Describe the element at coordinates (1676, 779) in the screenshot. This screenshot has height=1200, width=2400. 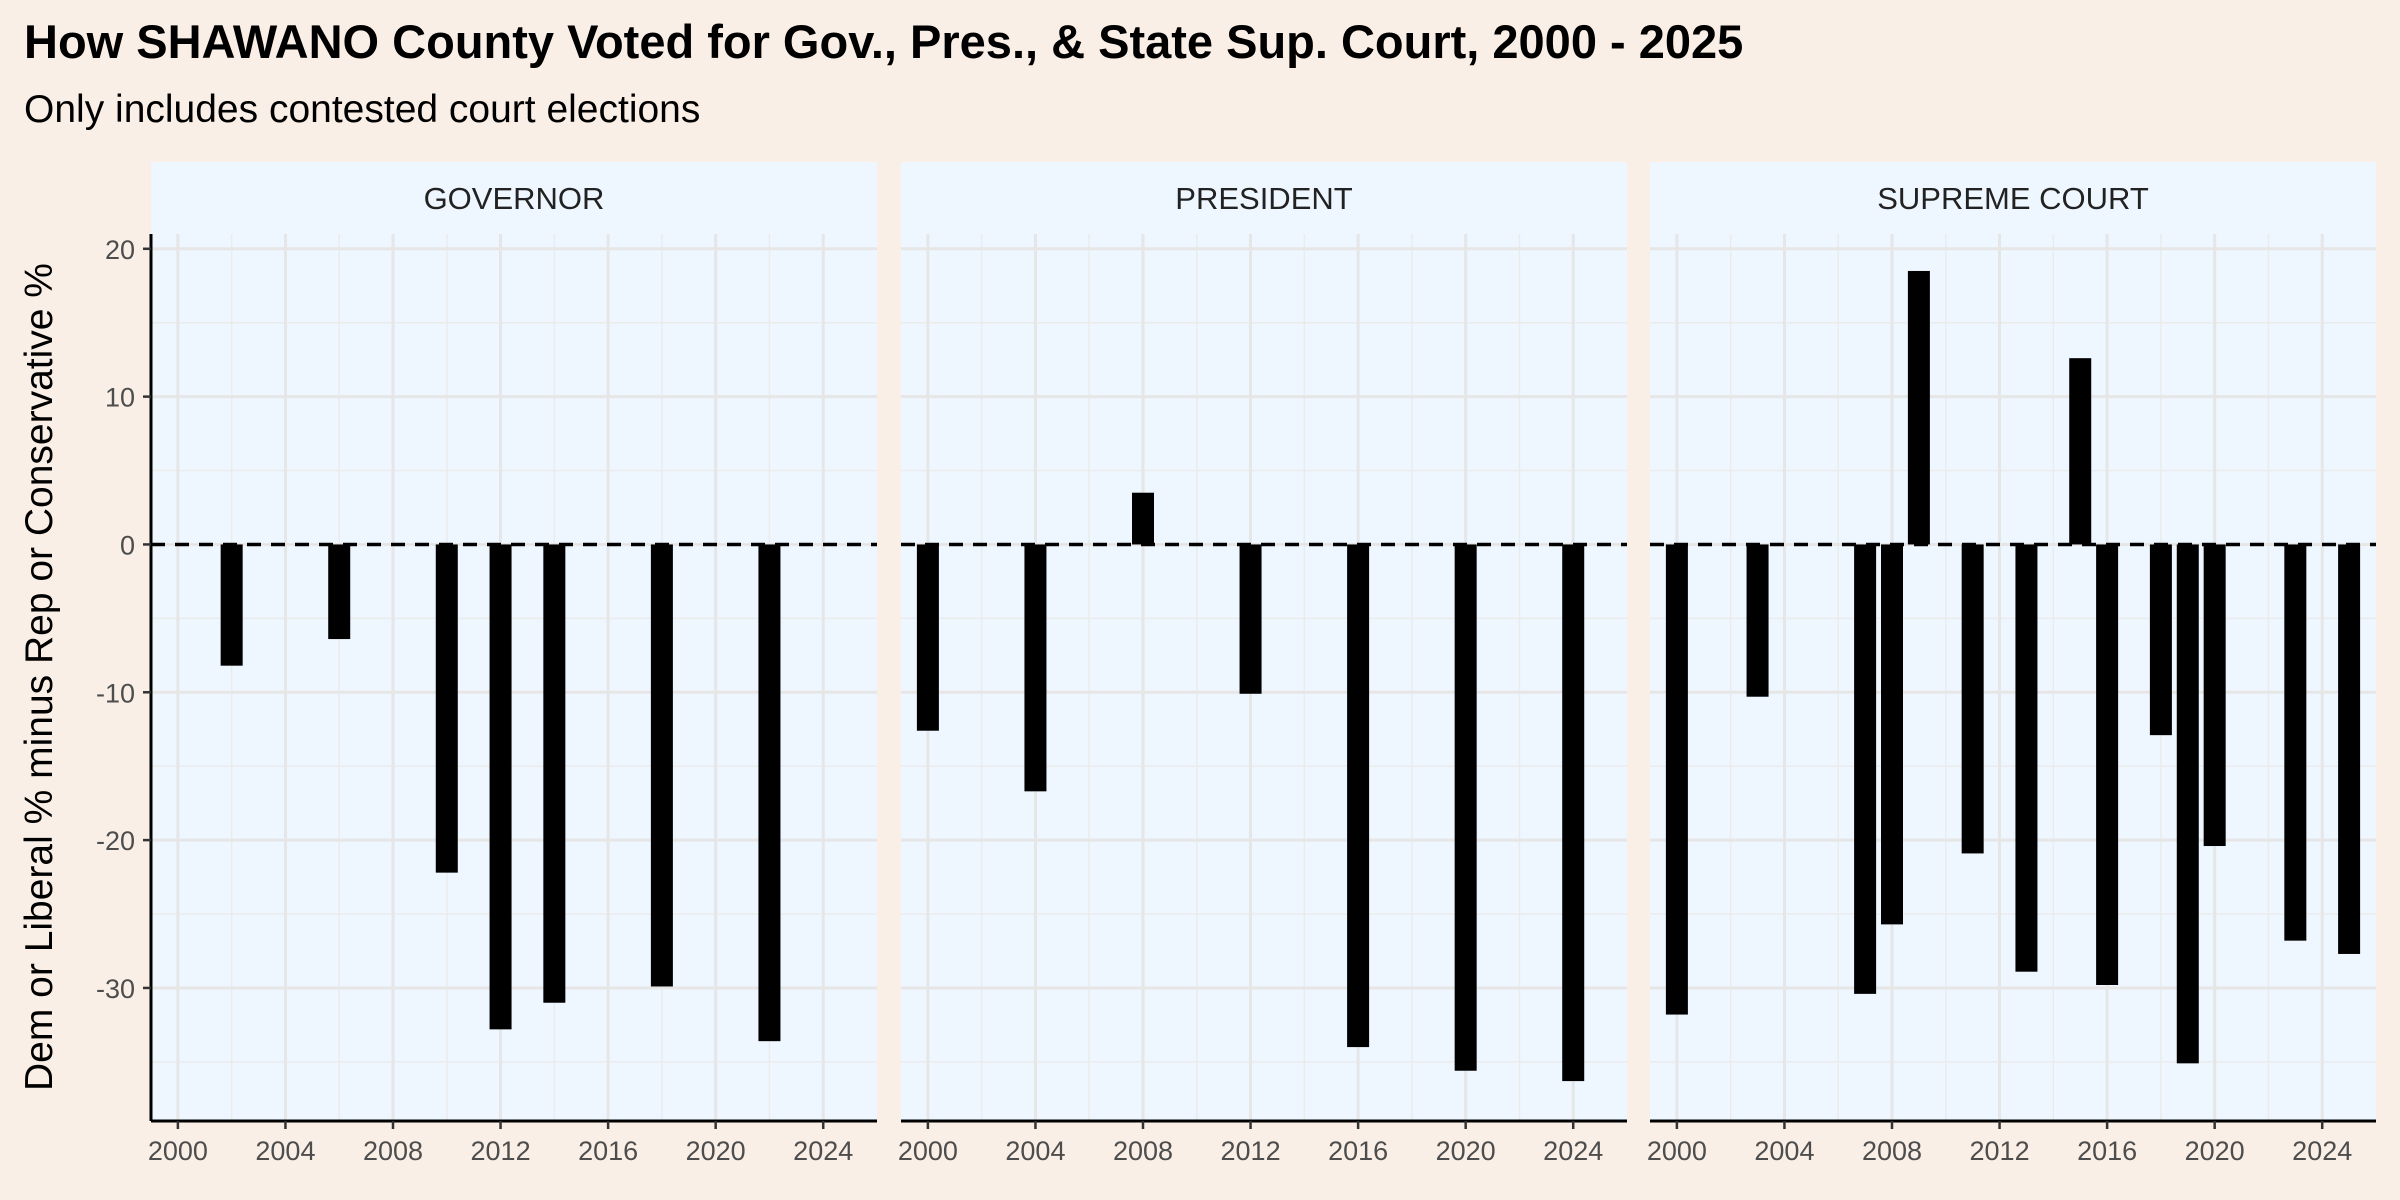
I see `bar-supreme-court-2000` at that location.